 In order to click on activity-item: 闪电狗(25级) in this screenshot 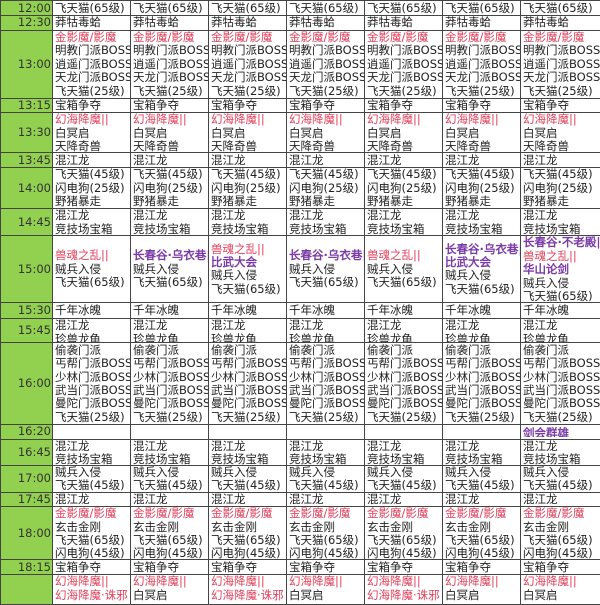, I will do `click(248, 188)`.